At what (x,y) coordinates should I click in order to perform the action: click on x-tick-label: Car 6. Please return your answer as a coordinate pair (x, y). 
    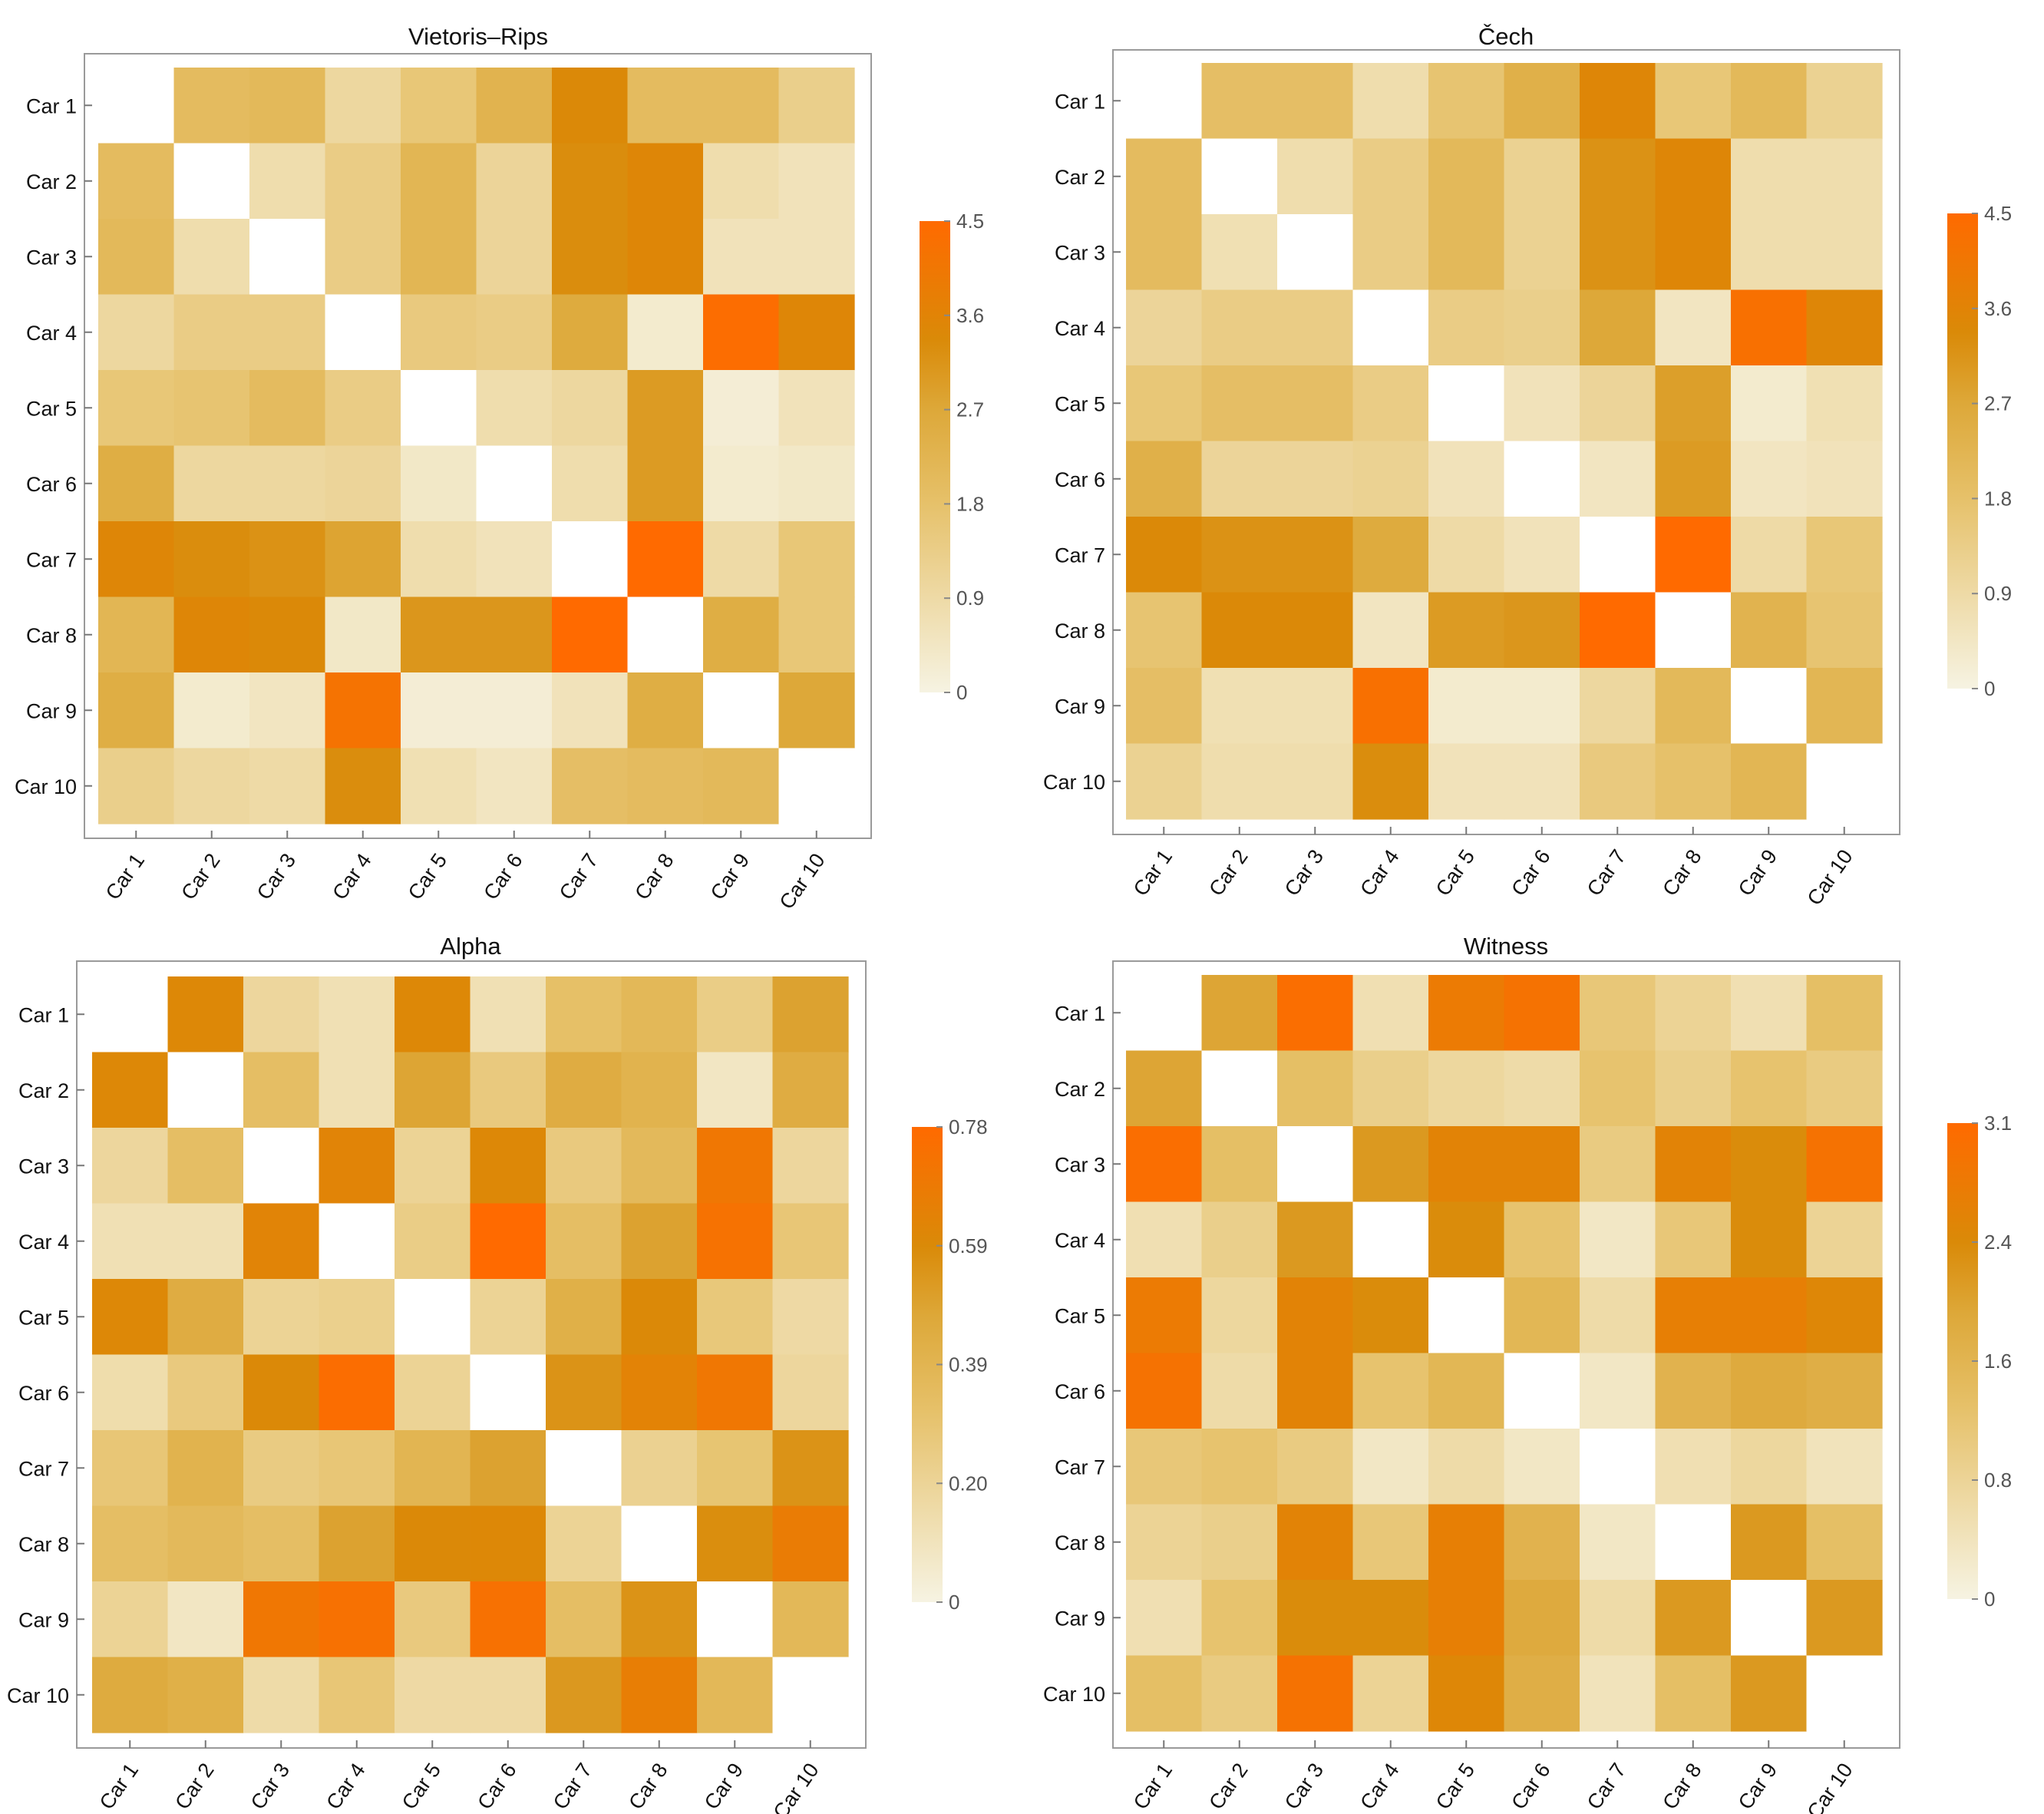
    Looking at the image, I should click on (1530, 872).